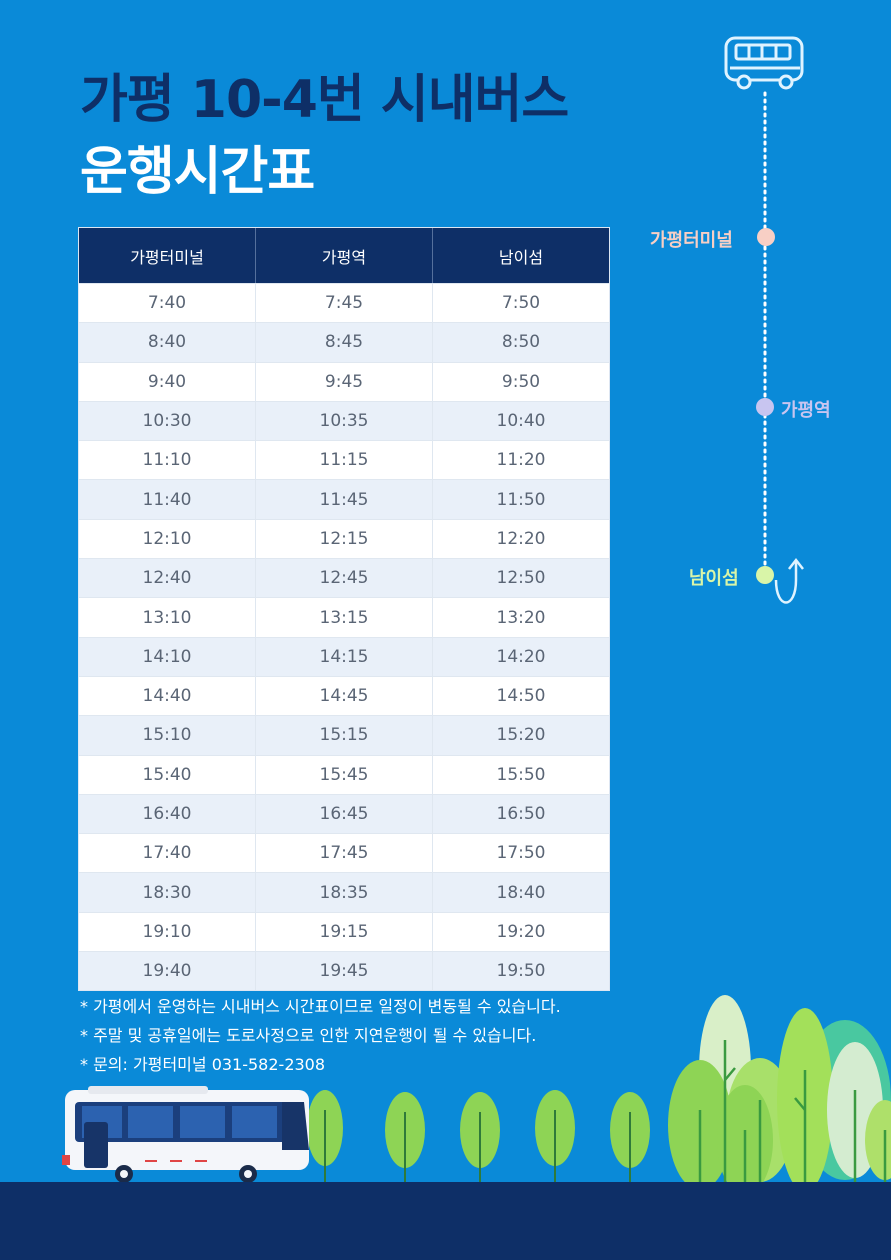  I want to click on cell-terminal: 15:10, so click(167, 735).